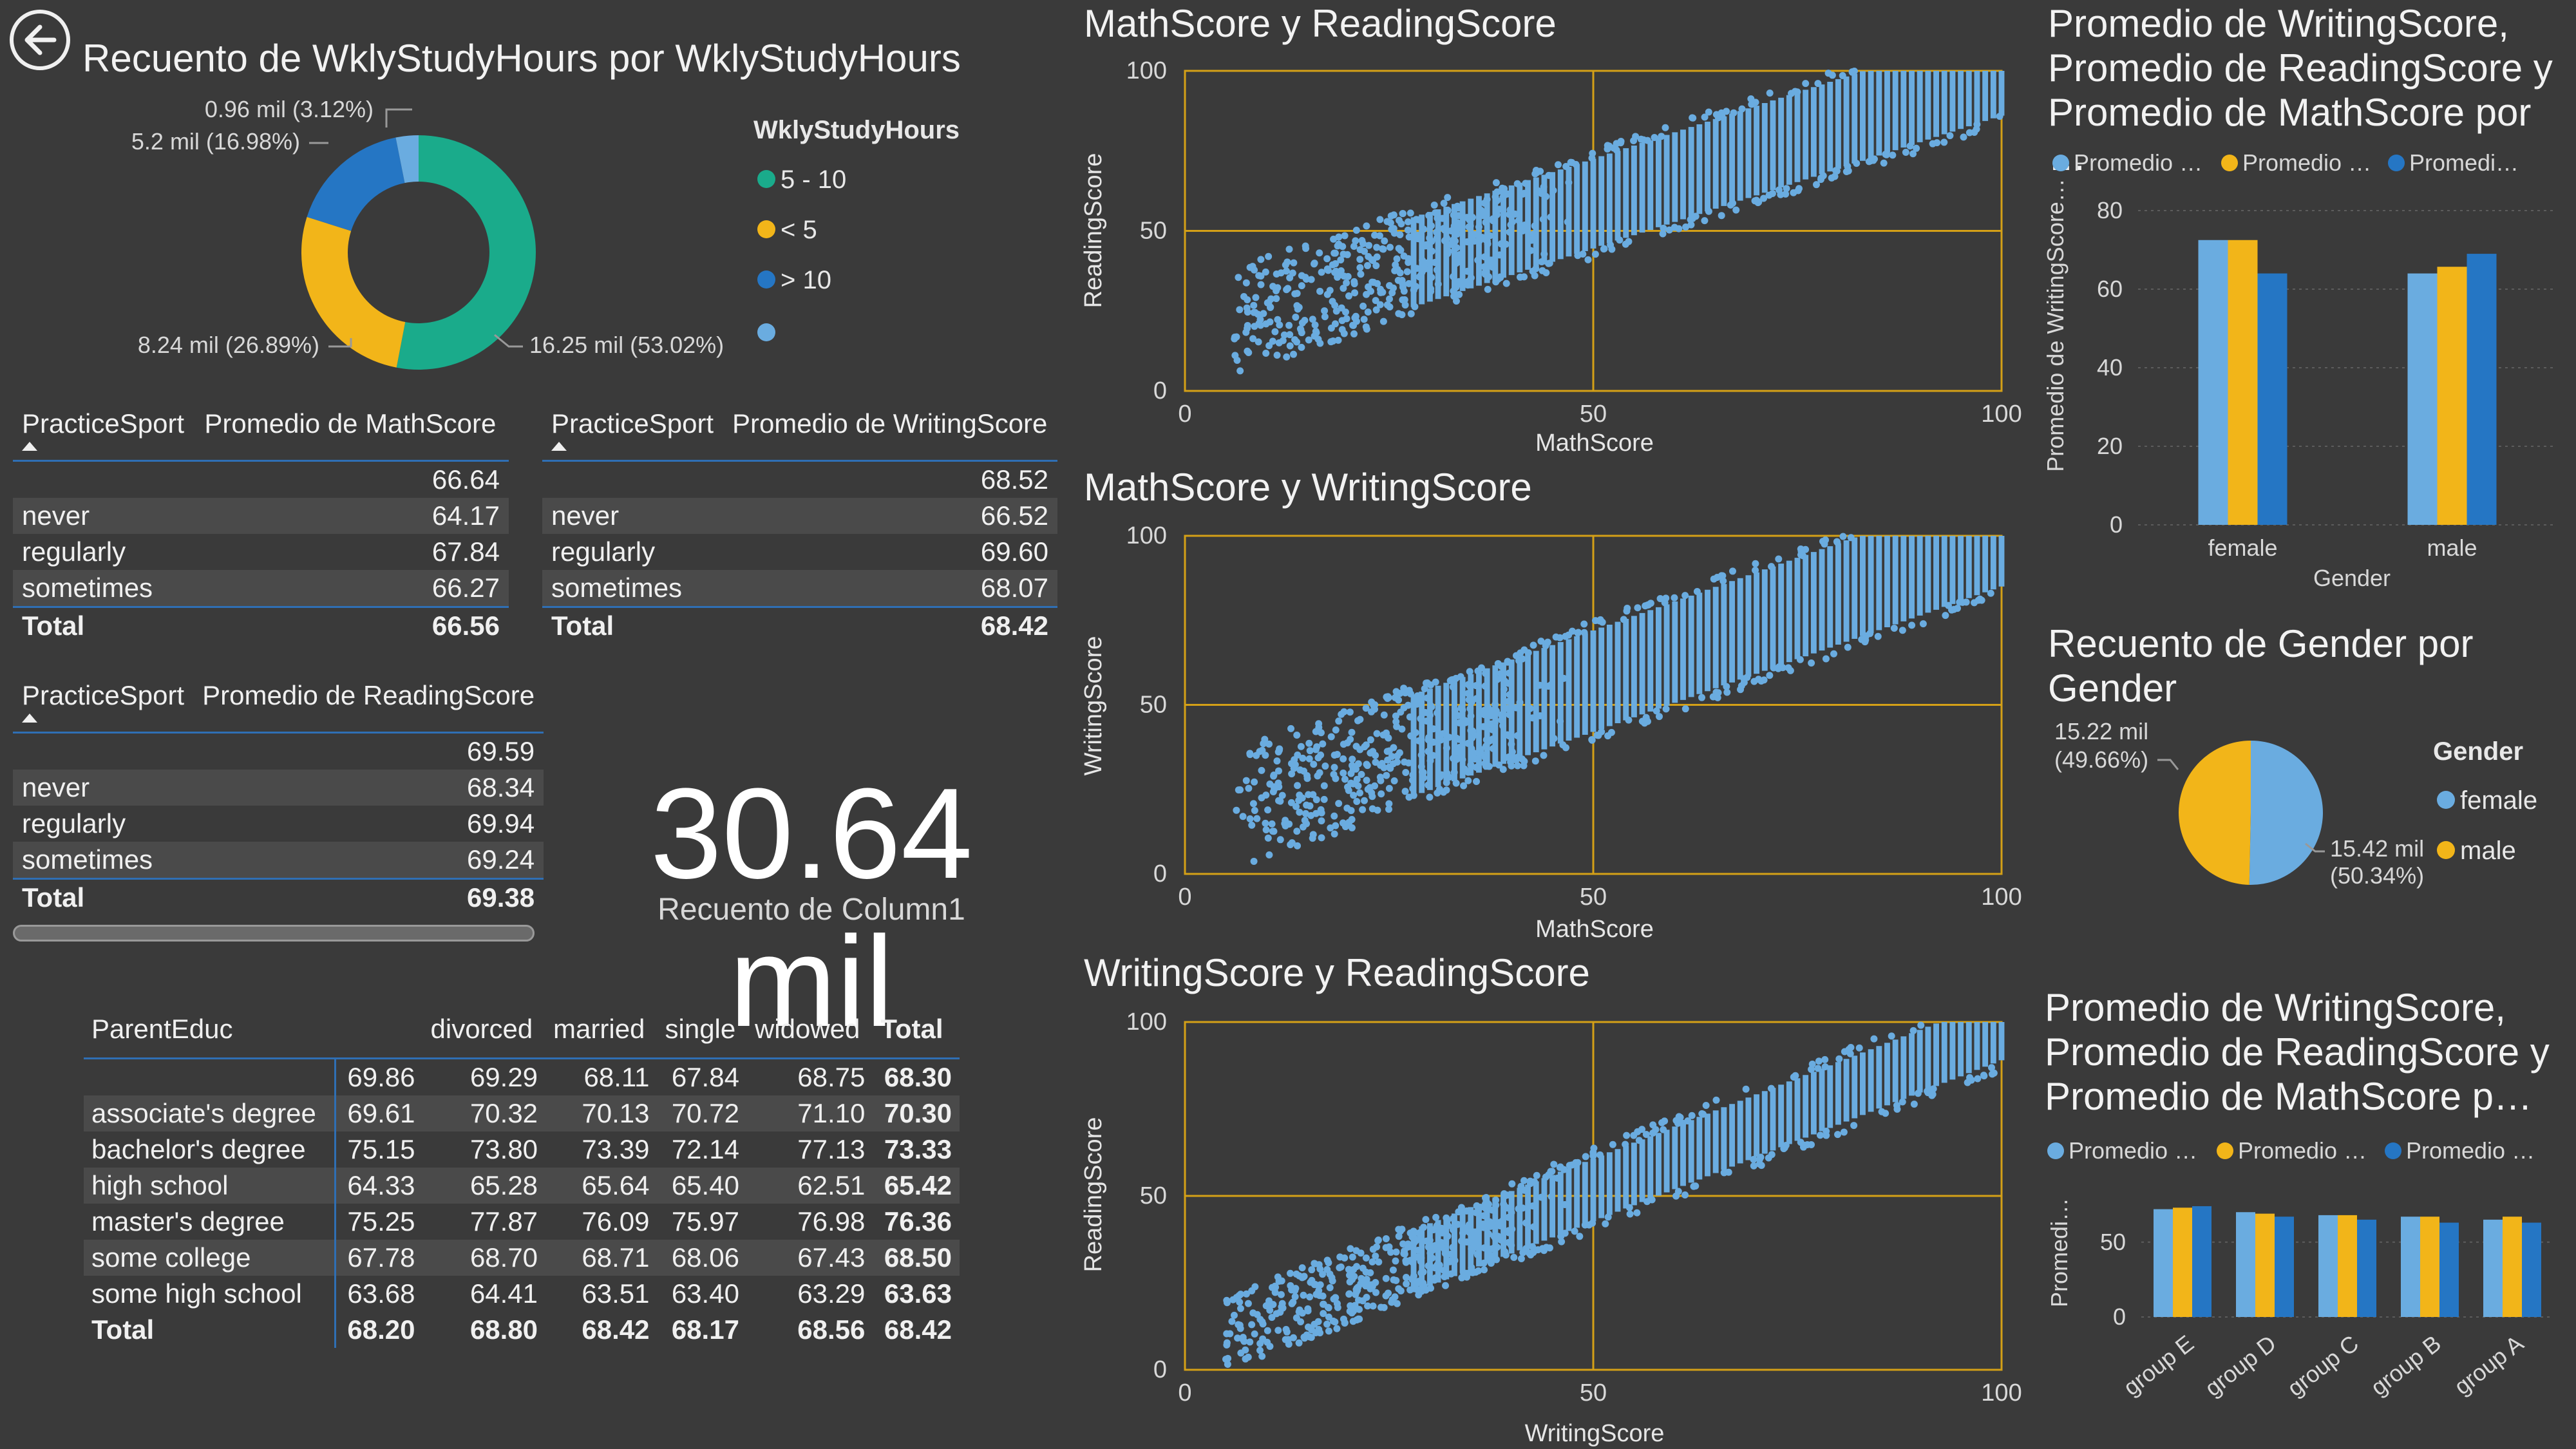  Describe the element at coordinates (2286, 813) in the screenshot. I see `pie-slice` at that location.